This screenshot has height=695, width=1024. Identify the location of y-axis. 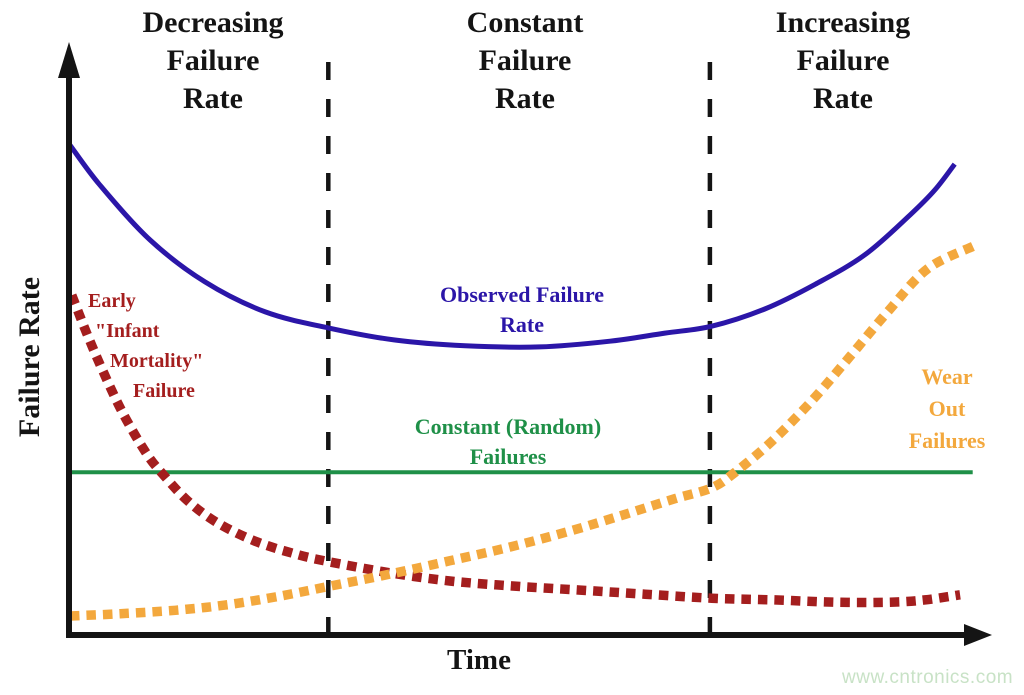
(69, 340).